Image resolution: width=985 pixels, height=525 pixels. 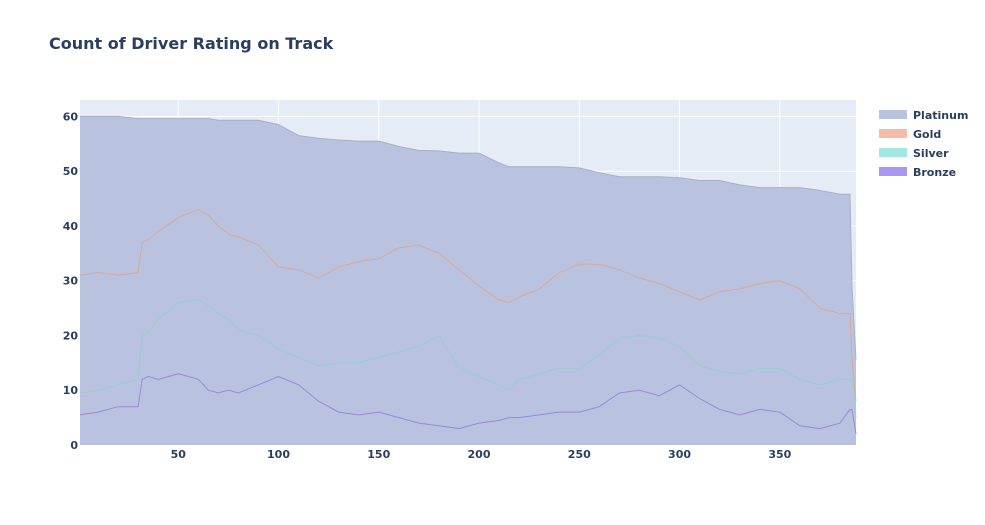 What do you see at coordinates (74, 445) in the screenshot?
I see `y-tick-label: 0` at bounding box center [74, 445].